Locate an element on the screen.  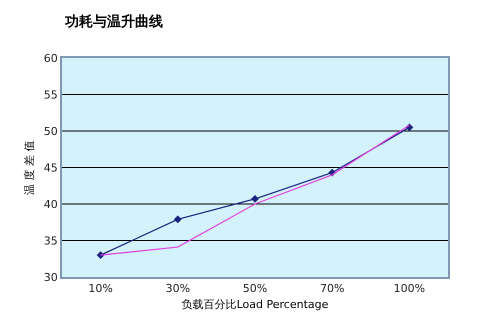
x-tick-label: 50% is located at coordinates (255, 289).